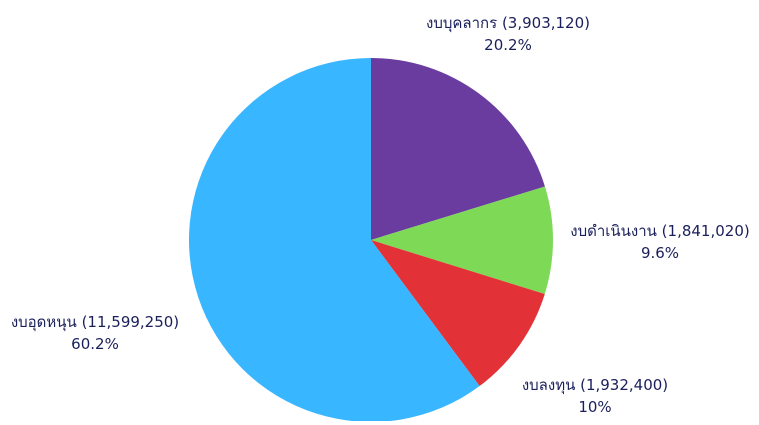 This screenshot has width=759, height=425. What do you see at coordinates (595, 385) in the screenshot?
I see `slice-label-3: งบลงทุน (1,932,400)` at bounding box center [595, 385].